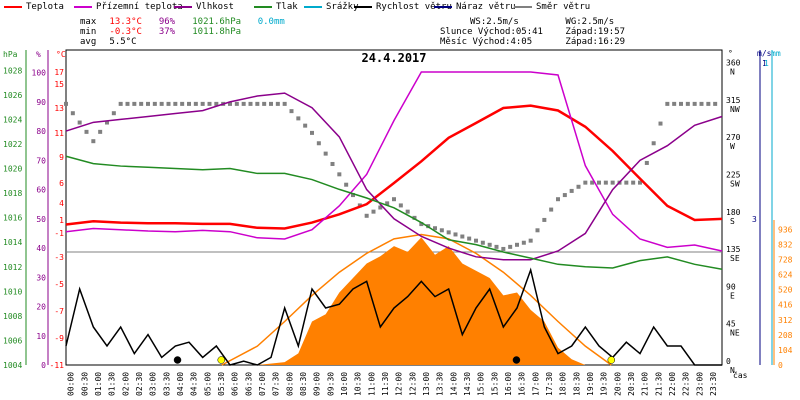  I want to click on legend-label: Náraz větru, so click(486, 7).